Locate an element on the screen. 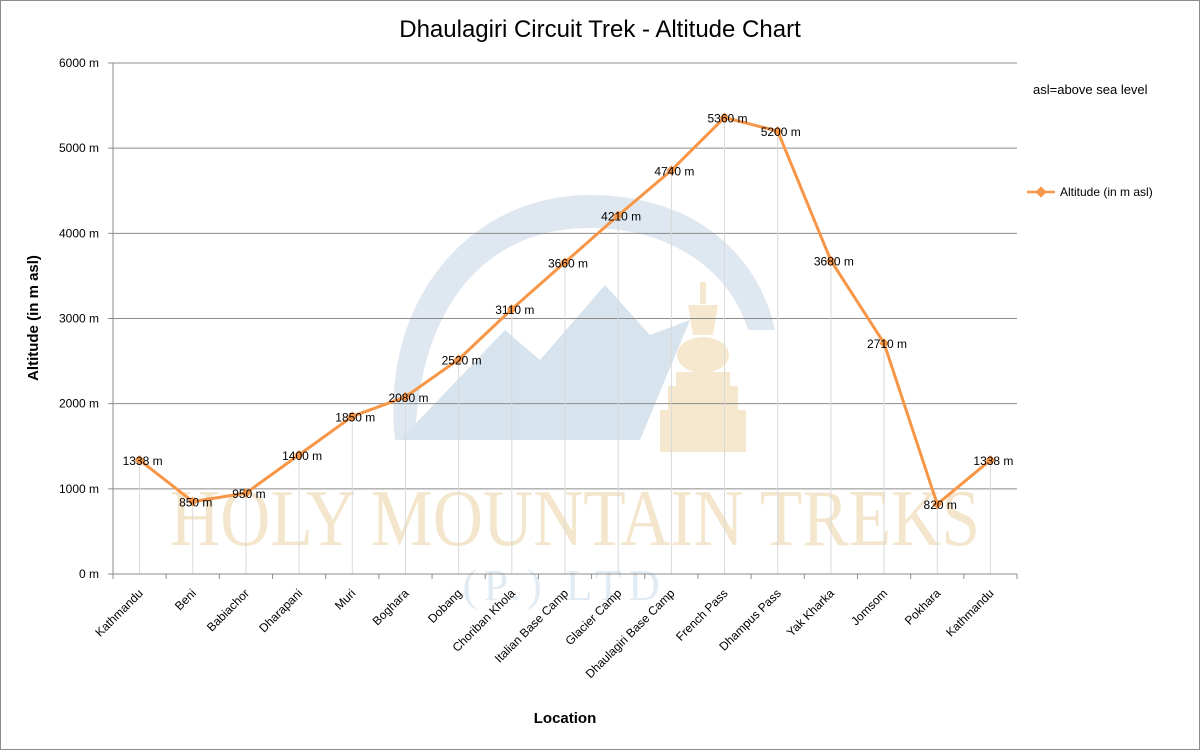  data-label: 5360 m is located at coordinates (728, 119).